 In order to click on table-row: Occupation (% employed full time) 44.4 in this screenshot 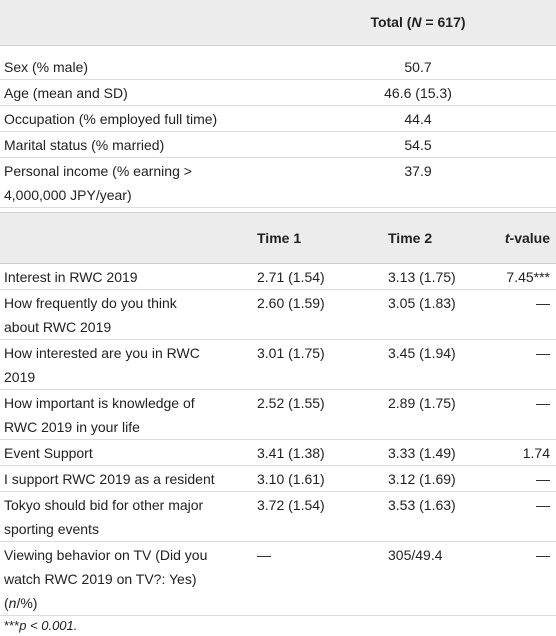, I will do `click(278, 119)`.